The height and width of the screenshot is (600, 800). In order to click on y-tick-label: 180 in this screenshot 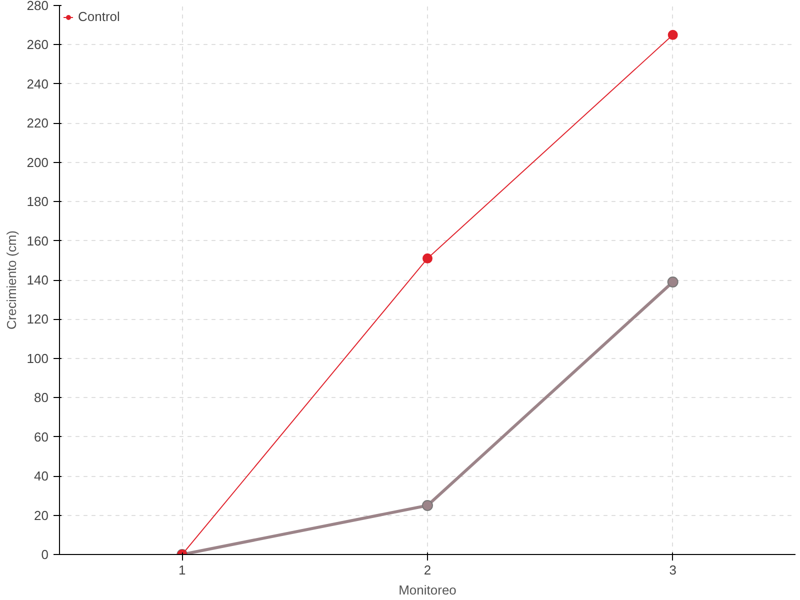, I will do `click(37, 202)`.